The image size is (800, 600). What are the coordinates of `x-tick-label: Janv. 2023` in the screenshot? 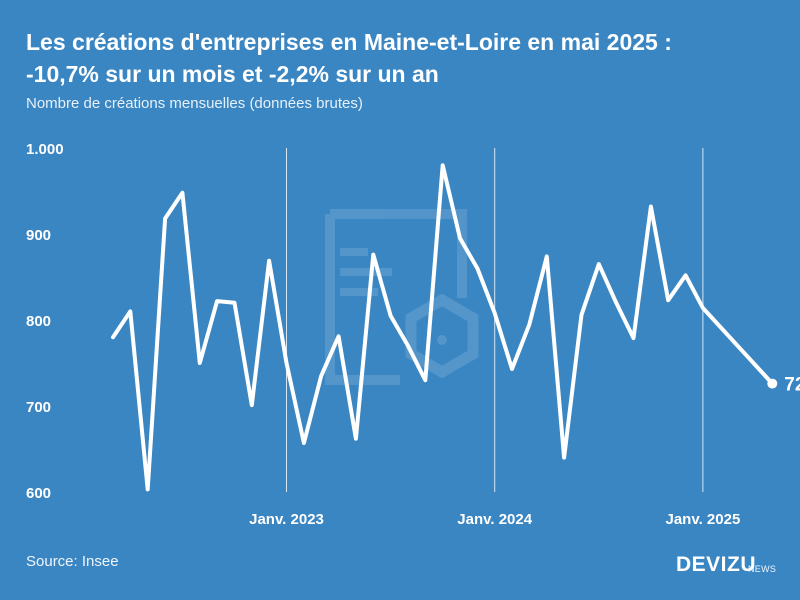 It's located at (286, 519).